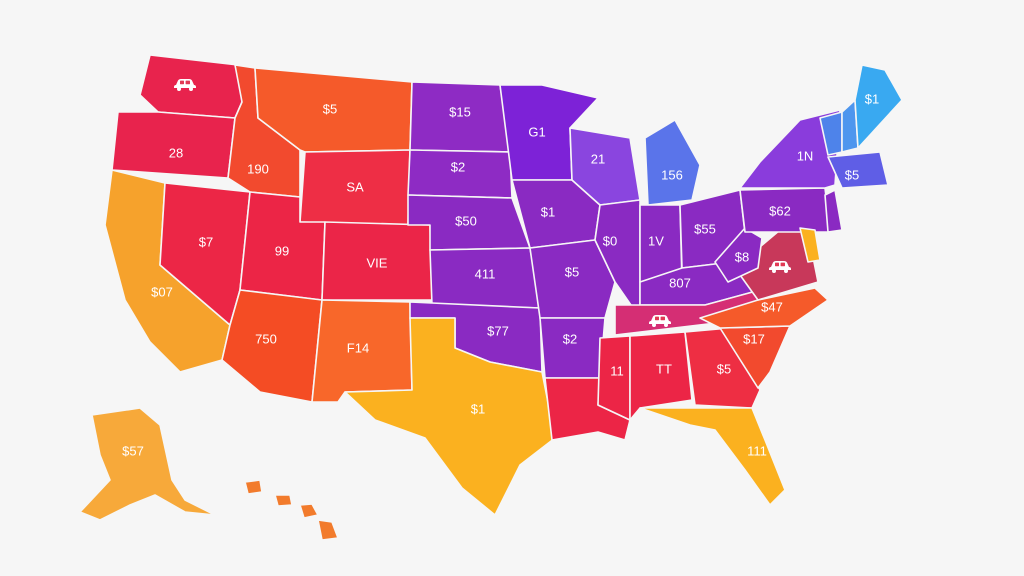 The image size is (1024, 576). Describe the element at coordinates (724, 368) in the screenshot. I see `state-label-ga: $5` at that location.